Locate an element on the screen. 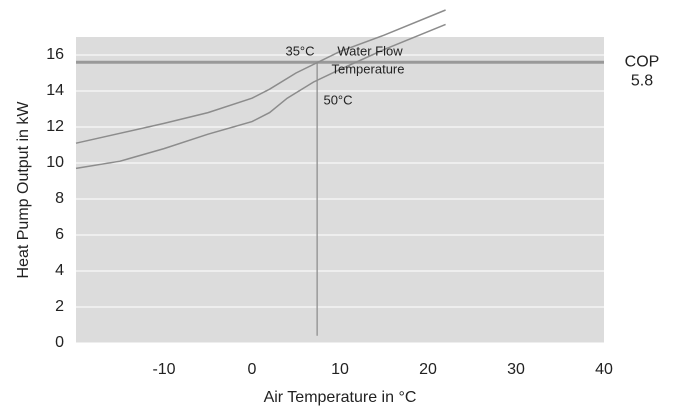 Image resolution: width=680 pixels, height=412 pixels. series-label: 35°C is located at coordinates (299, 50).